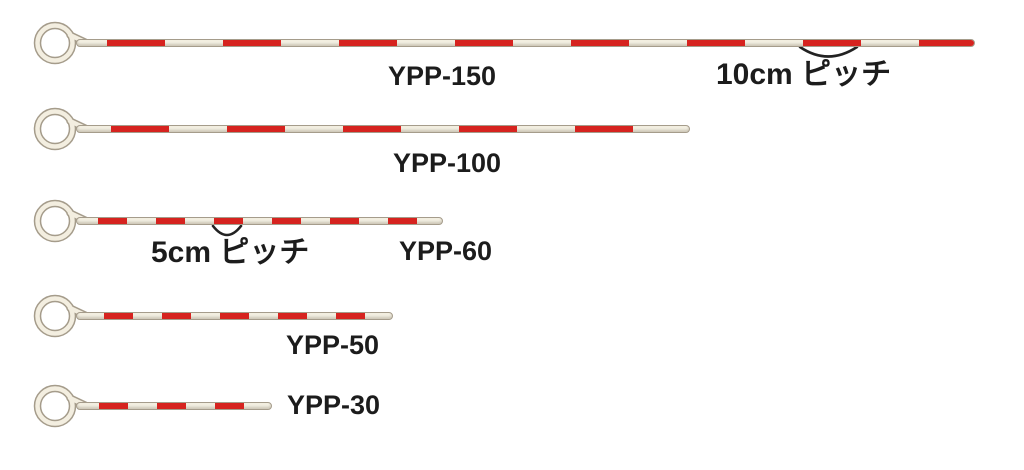 This screenshot has width=1024, height=470. What do you see at coordinates (334, 405) in the screenshot?
I see `model-label-ypp-30: YPP-30` at bounding box center [334, 405].